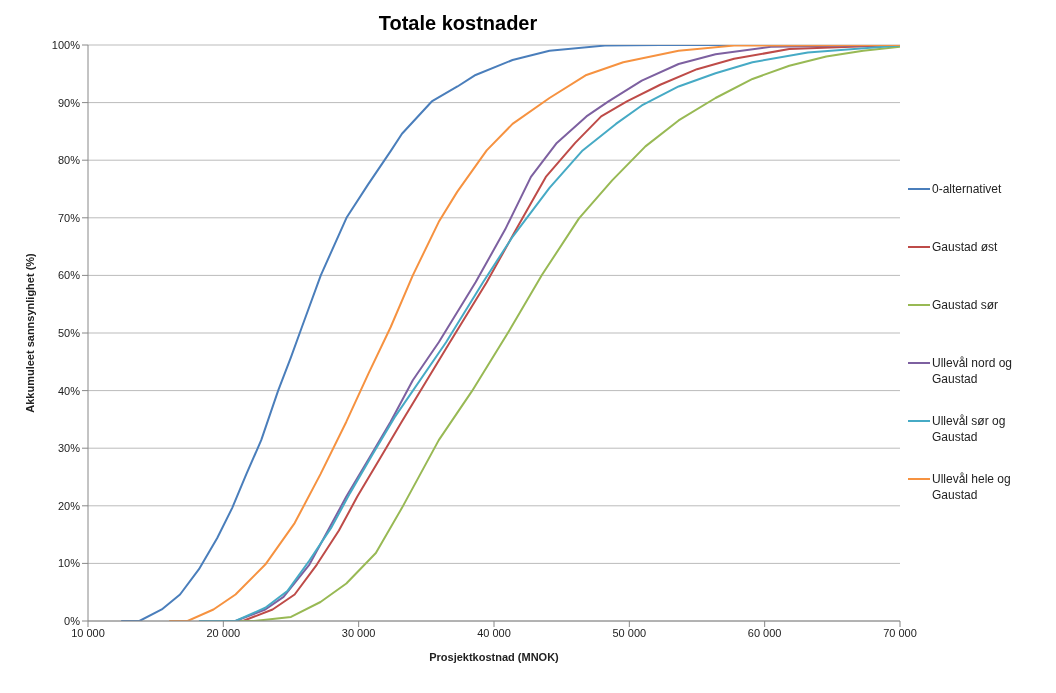 The width and height of the screenshot is (1056, 693). I want to click on x-tick-label: 20 000, so click(223, 632).